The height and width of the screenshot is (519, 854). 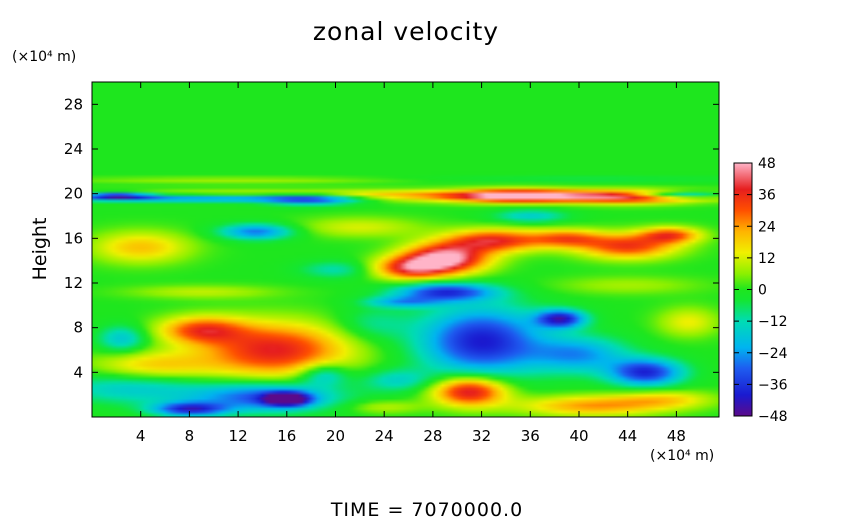 I want to click on x-tick-label: 4, so click(x=141, y=436).